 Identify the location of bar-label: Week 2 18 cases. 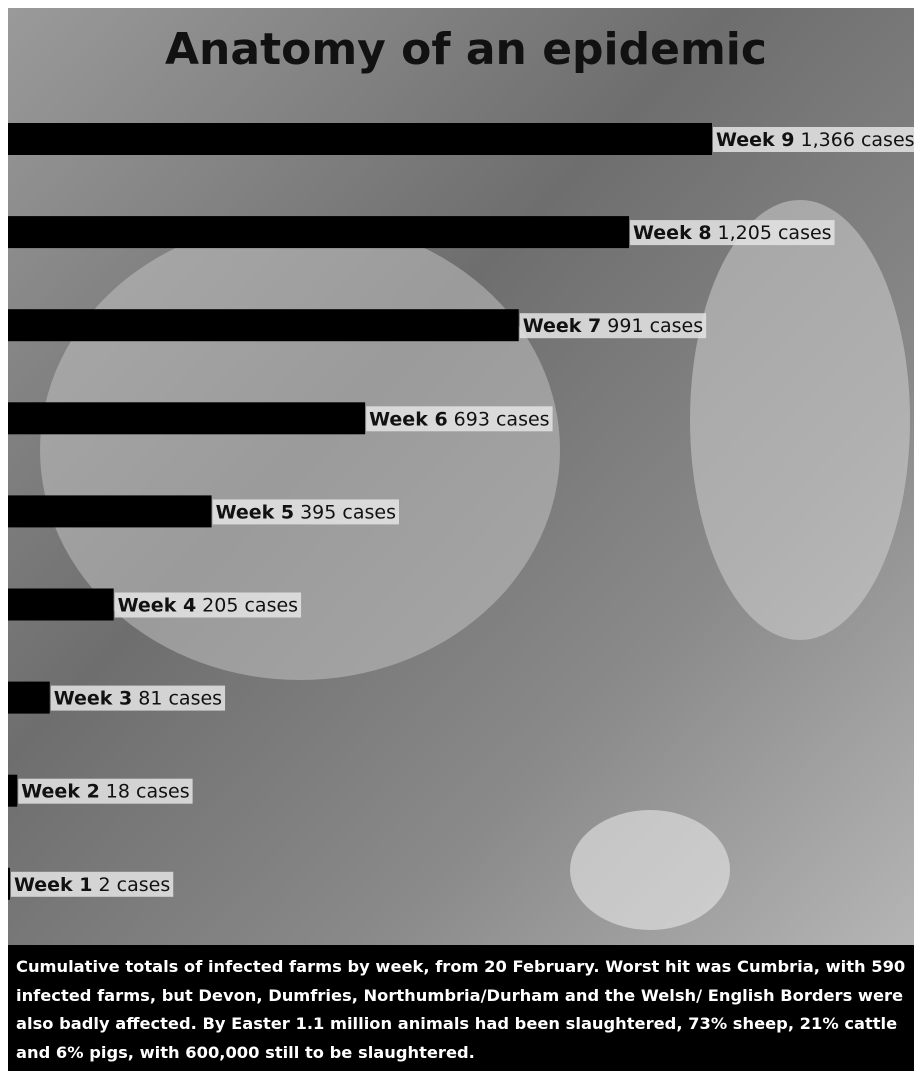
(105, 791).